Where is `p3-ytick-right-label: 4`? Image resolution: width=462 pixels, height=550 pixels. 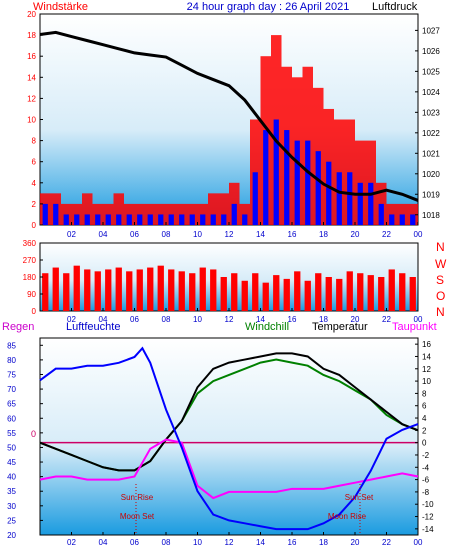
p3-ytick-right-label: 4 is located at coordinates (424, 418).